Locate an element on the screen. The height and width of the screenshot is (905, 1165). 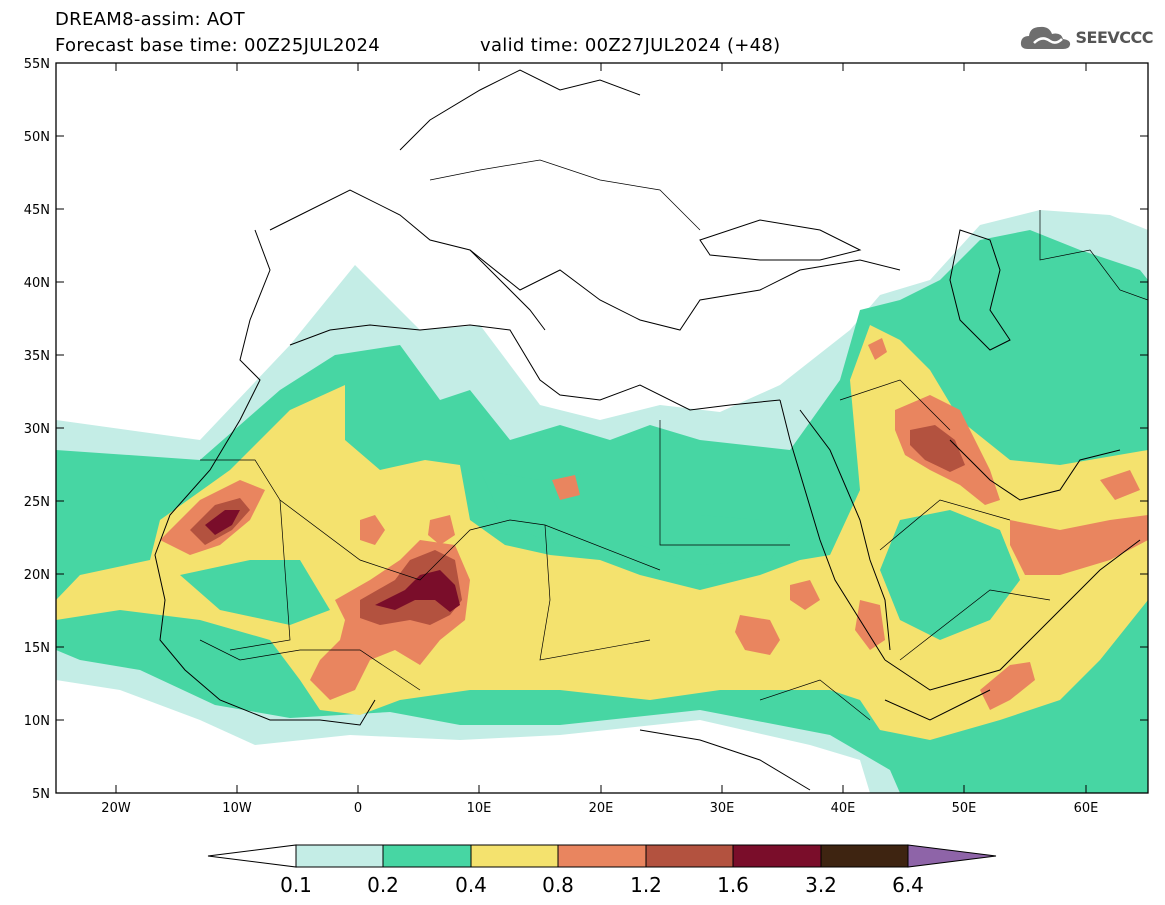
border-algeria-mali is located at coordinates (430, 520).